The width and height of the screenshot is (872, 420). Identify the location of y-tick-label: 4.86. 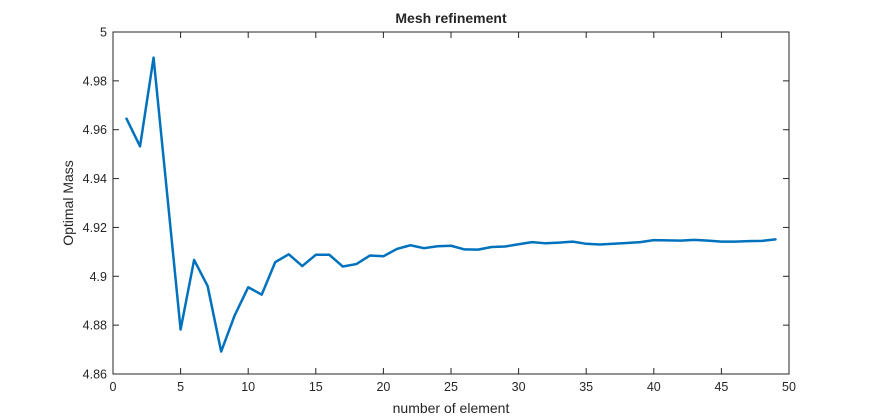
(95, 375).